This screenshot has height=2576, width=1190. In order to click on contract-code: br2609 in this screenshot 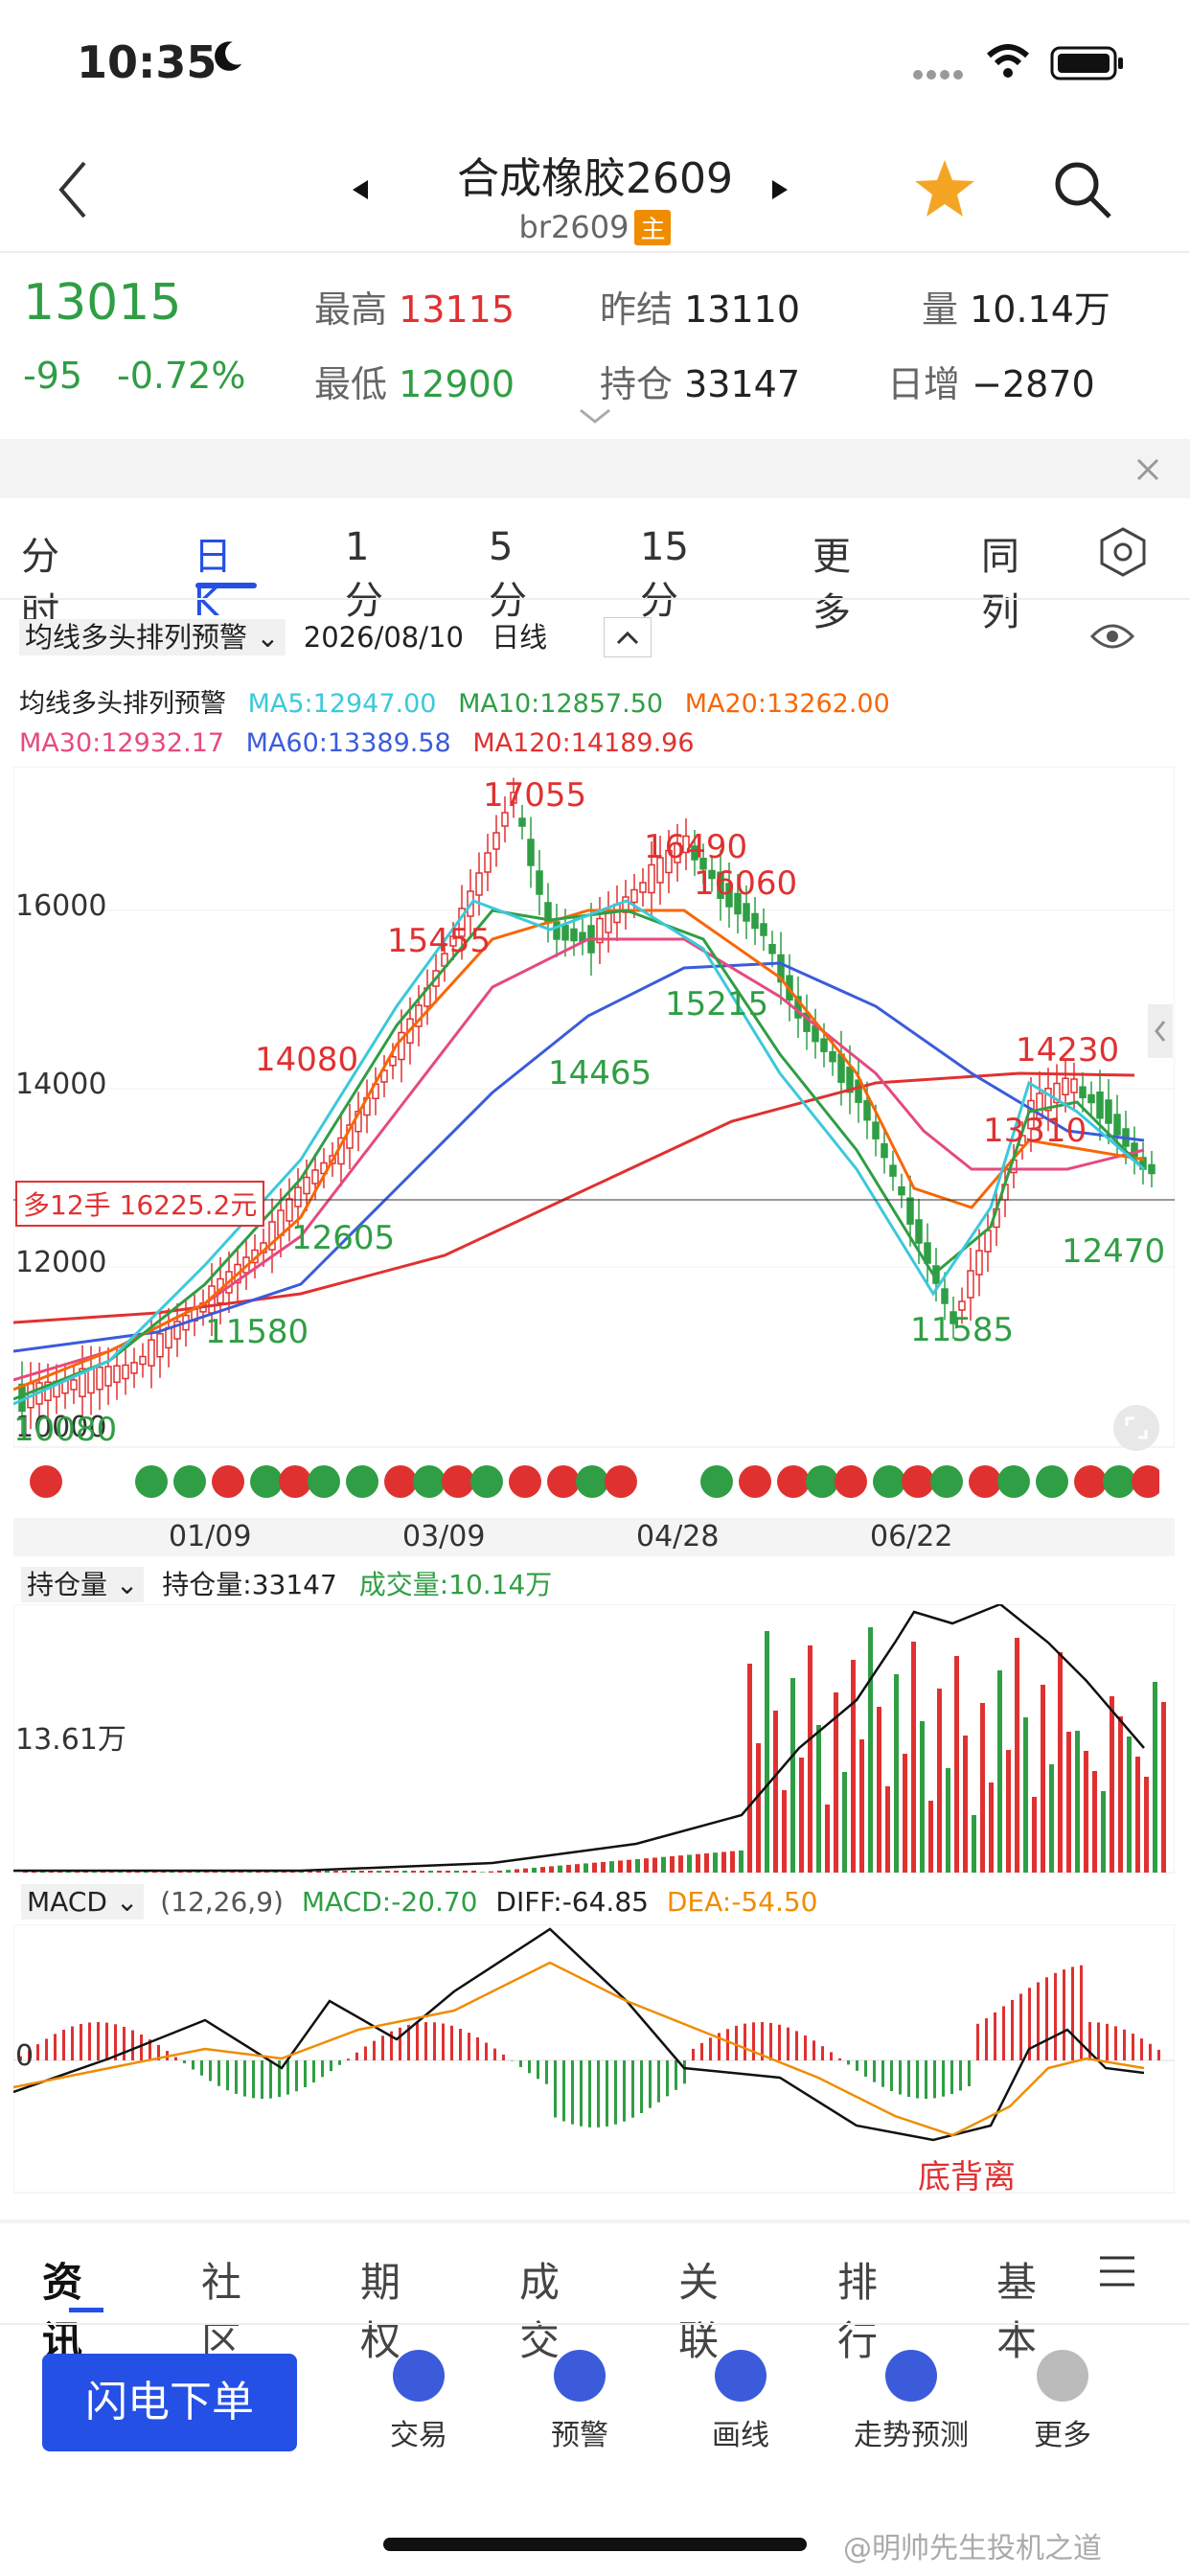, I will do `click(574, 227)`.